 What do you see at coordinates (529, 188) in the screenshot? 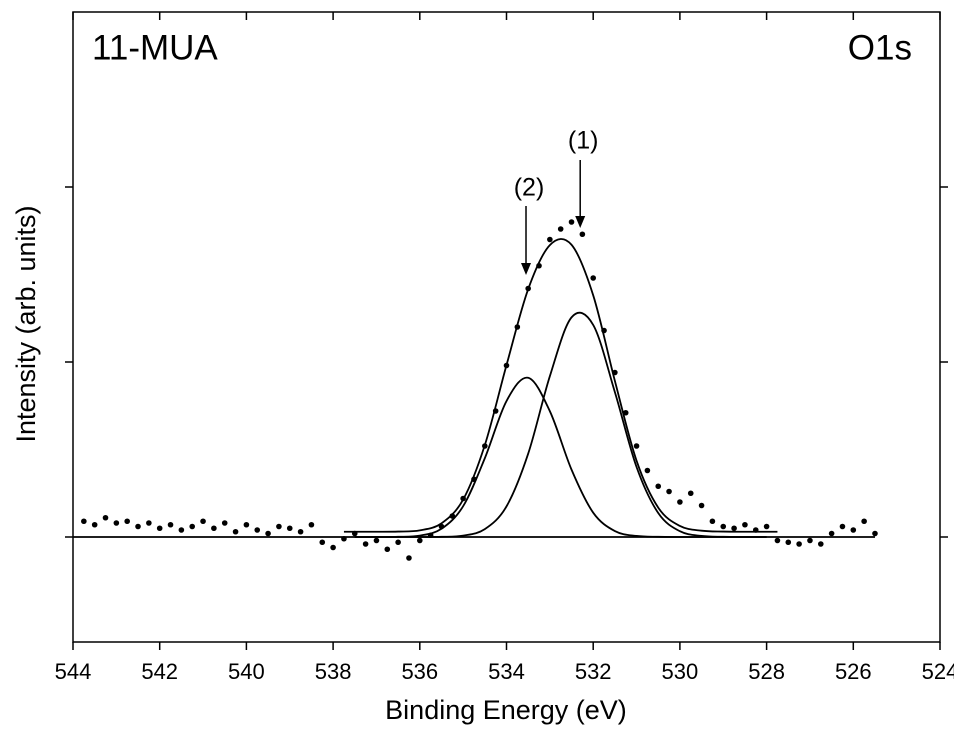
I see `annotation-label: (2)` at bounding box center [529, 188].